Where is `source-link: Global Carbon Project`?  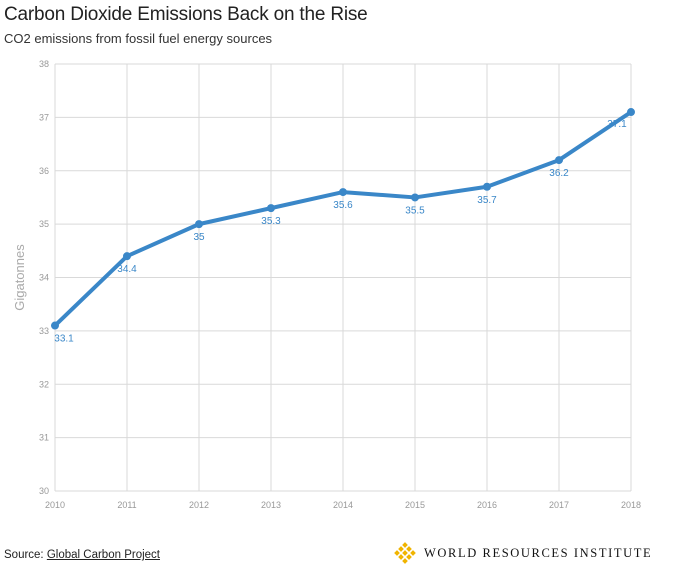
source-link: Global Carbon Project is located at coordinates (103, 555).